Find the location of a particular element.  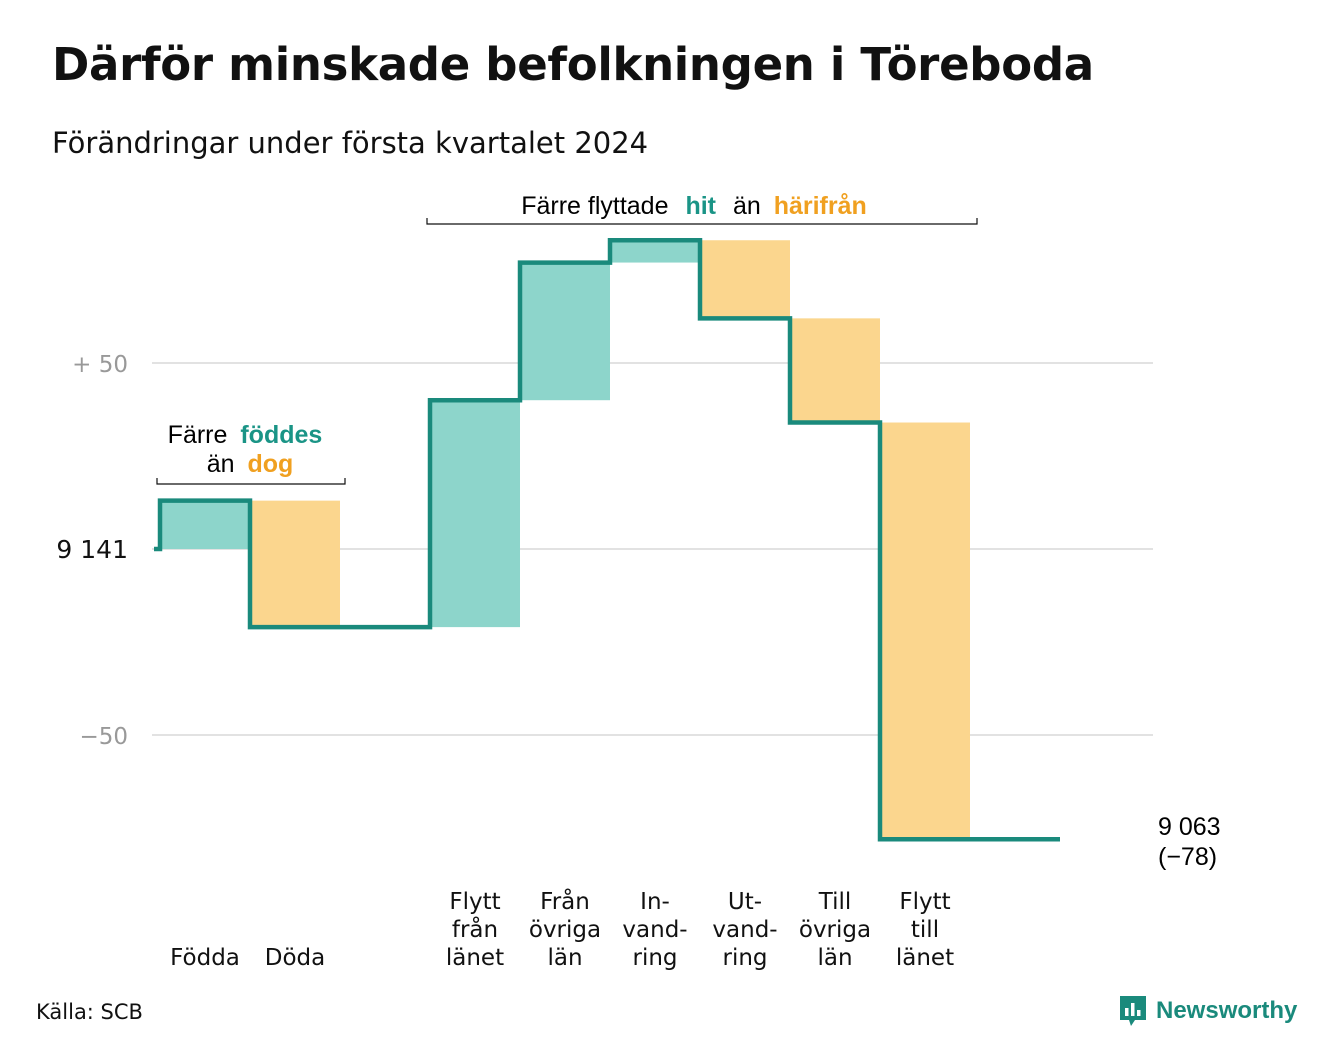

chart-subtitle: Förändringar under första kvartalet 2024 is located at coordinates (350, 143).